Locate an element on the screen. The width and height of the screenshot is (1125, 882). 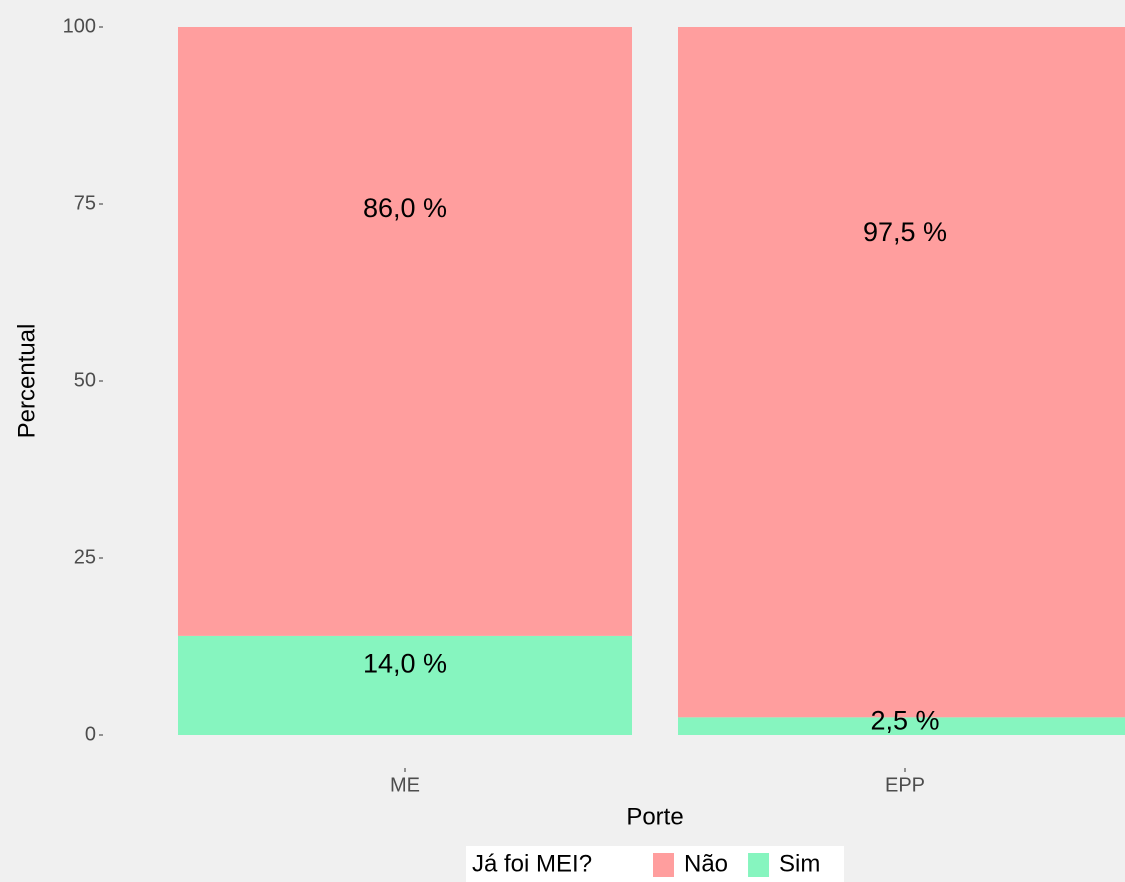
legend-title: Já foi MEI? is located at coordinates (532, 863).